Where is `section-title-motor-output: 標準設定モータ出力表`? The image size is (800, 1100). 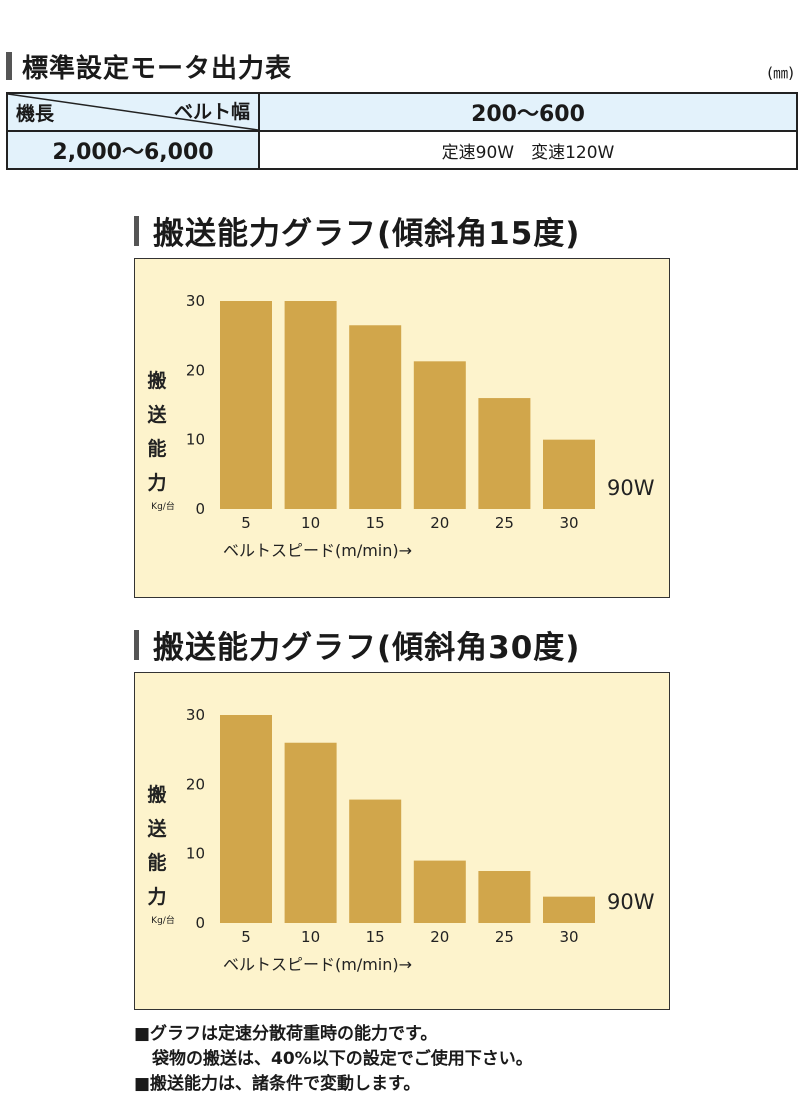 section-title-motor-output: 標準設定モータ出力表 is located at coordinates (149, 66).